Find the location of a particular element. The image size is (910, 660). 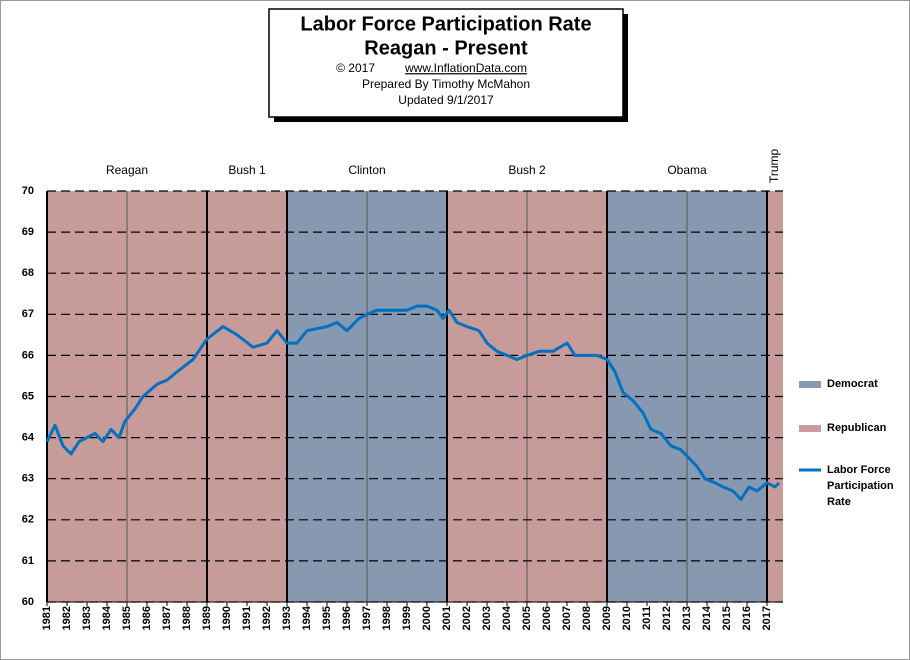

x-tick-label: 2000 is located at coordinates (427, 618).